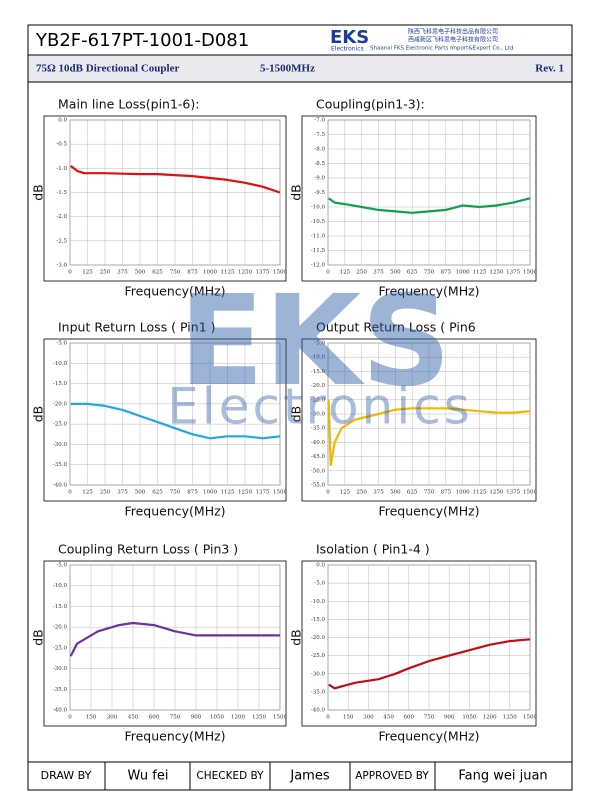 This screenshot has height=800, width=600. Describe the element at coordinates (319, 150) in the screenshot. I see `y-tick-label: -8.0` at that location.